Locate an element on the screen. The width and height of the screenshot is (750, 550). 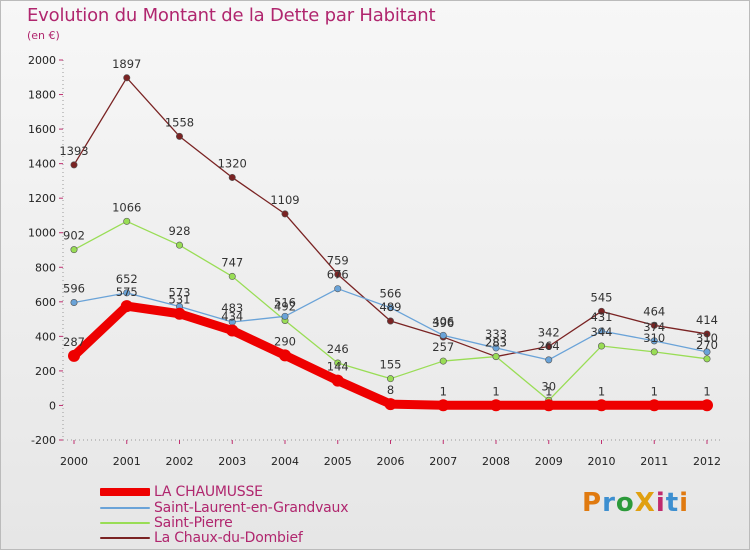
data-label: 30 is located at coordinates (548, 386).